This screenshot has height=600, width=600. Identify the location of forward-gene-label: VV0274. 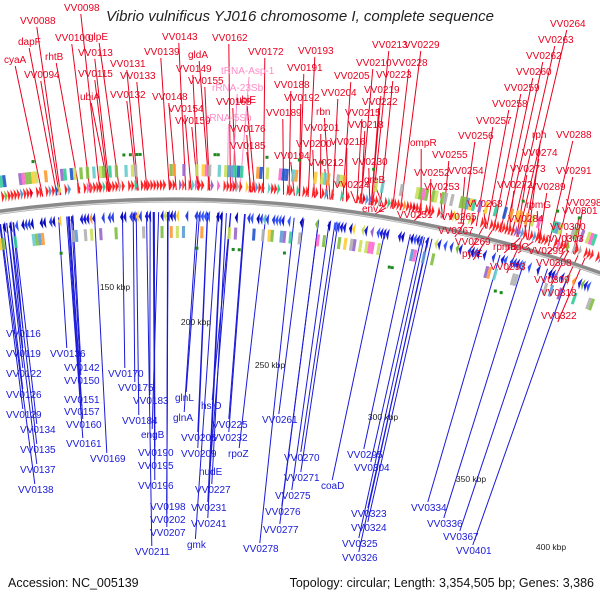
(540, 153).